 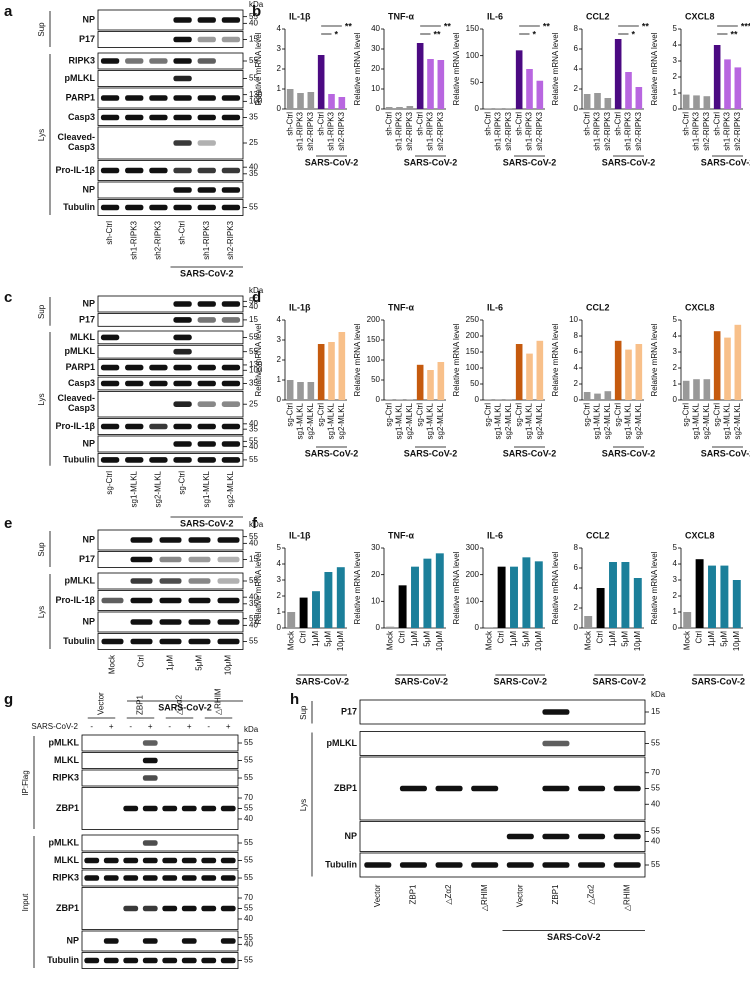 What do you see at coordinates (375, 28) in the screenshot?
I see `y-tick-label: 40` at bounding box center [375, 28].